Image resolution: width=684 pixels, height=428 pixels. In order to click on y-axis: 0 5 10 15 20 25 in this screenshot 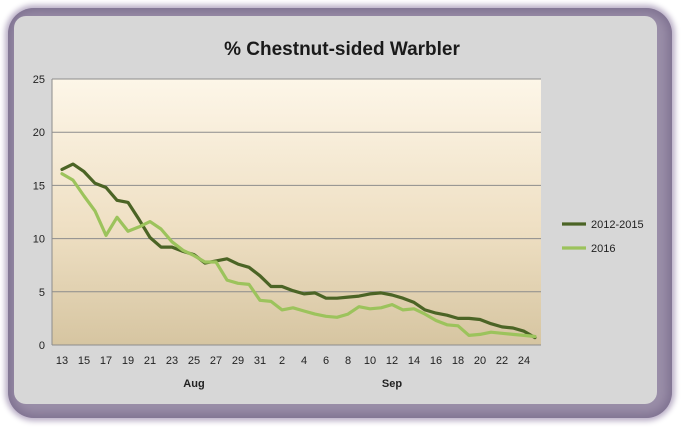, I will do `click(39, 213)`.